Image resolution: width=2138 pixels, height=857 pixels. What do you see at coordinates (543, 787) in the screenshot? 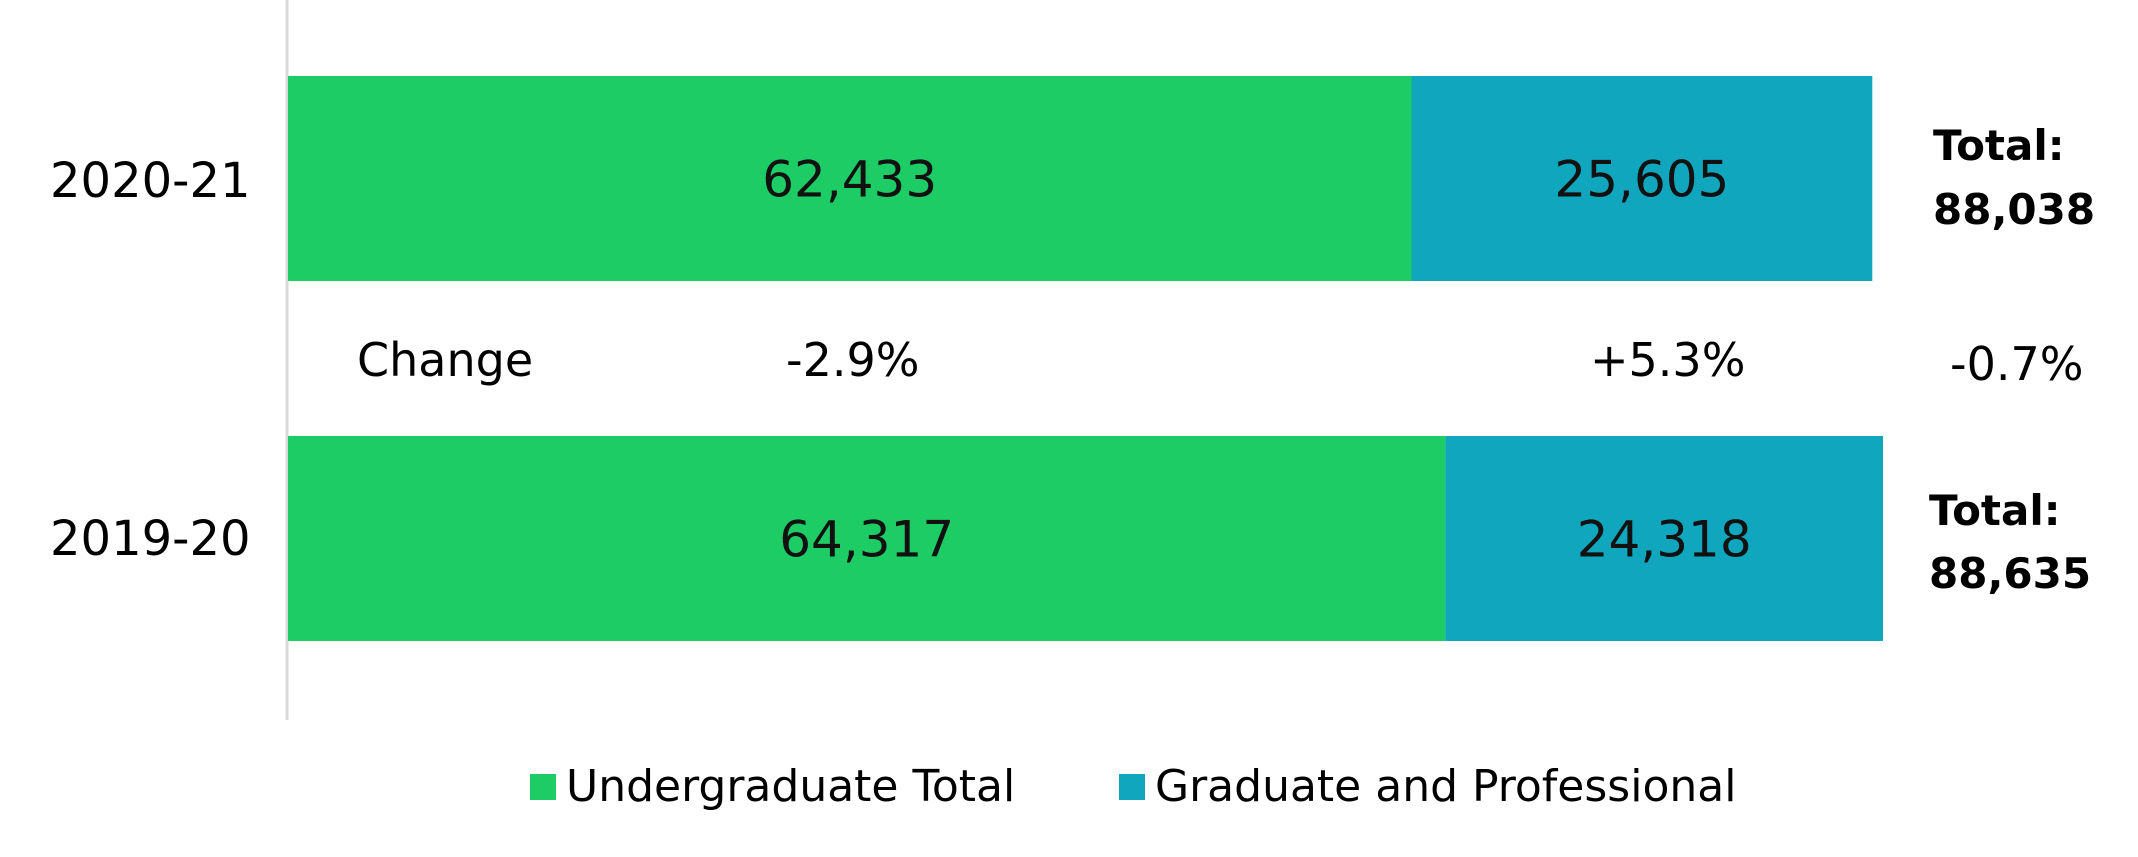
I see `legend-swatch-undergraduate` at bounding box center [543, 787].